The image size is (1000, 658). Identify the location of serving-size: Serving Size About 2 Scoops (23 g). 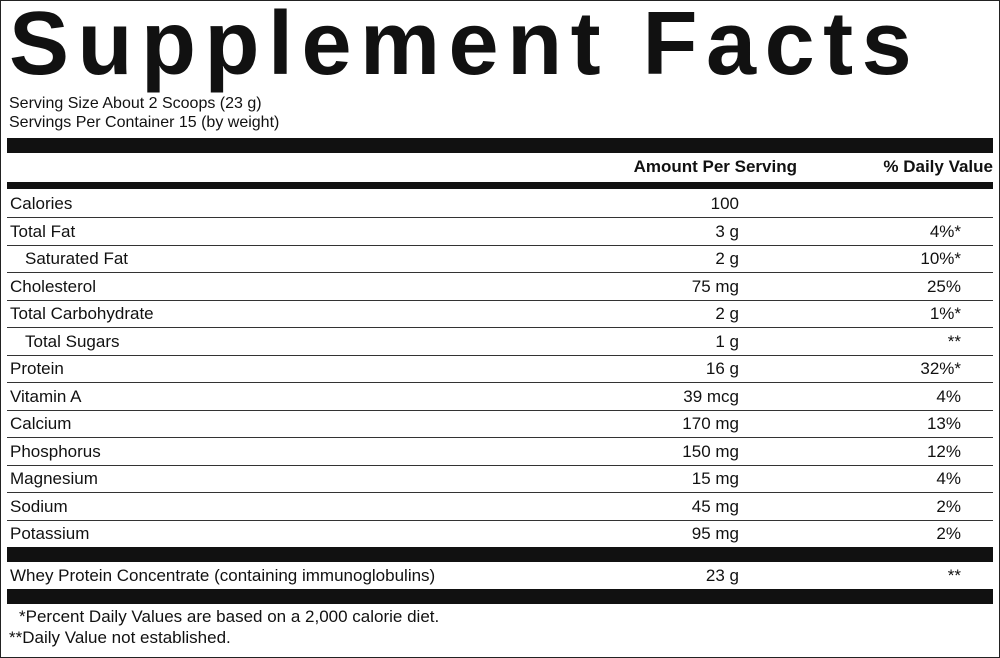
(135, 103).